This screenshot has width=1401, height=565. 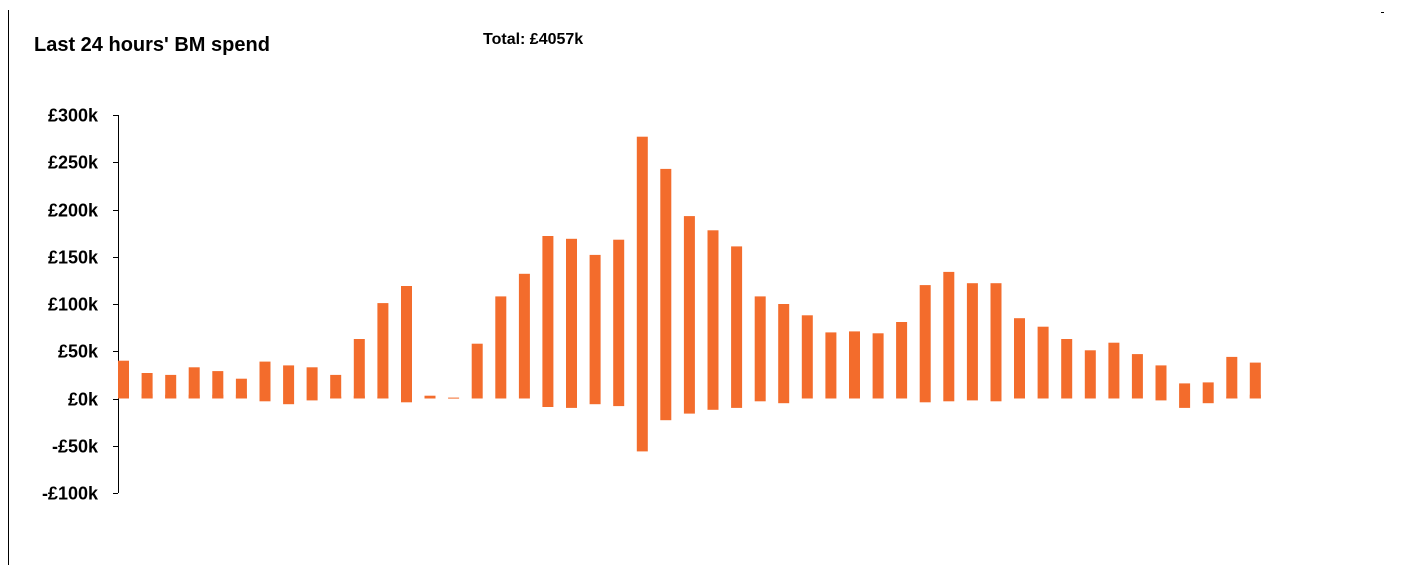 I want to click on bar-s1-p11, so click(x=359, y=369).